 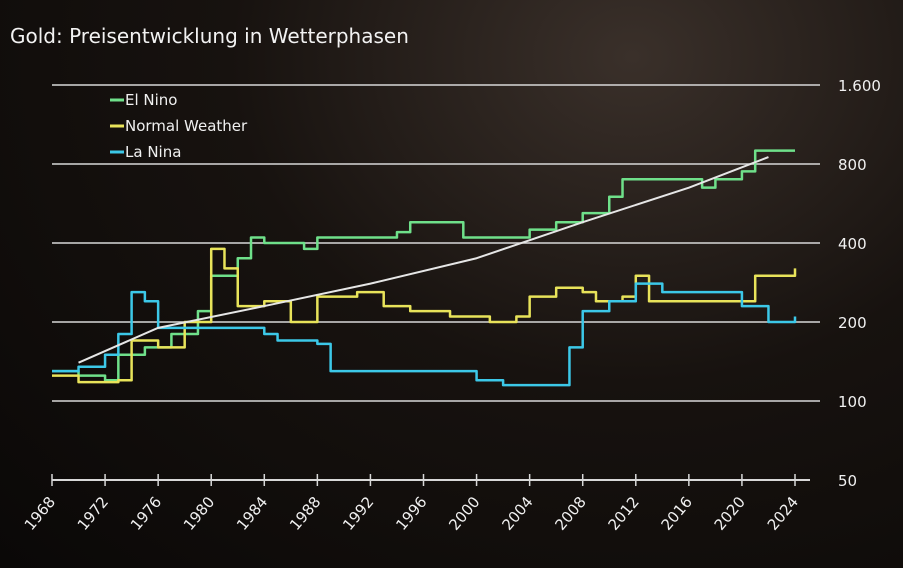 I want to click on y-tick-label: 800, so click(x=852, y=165).